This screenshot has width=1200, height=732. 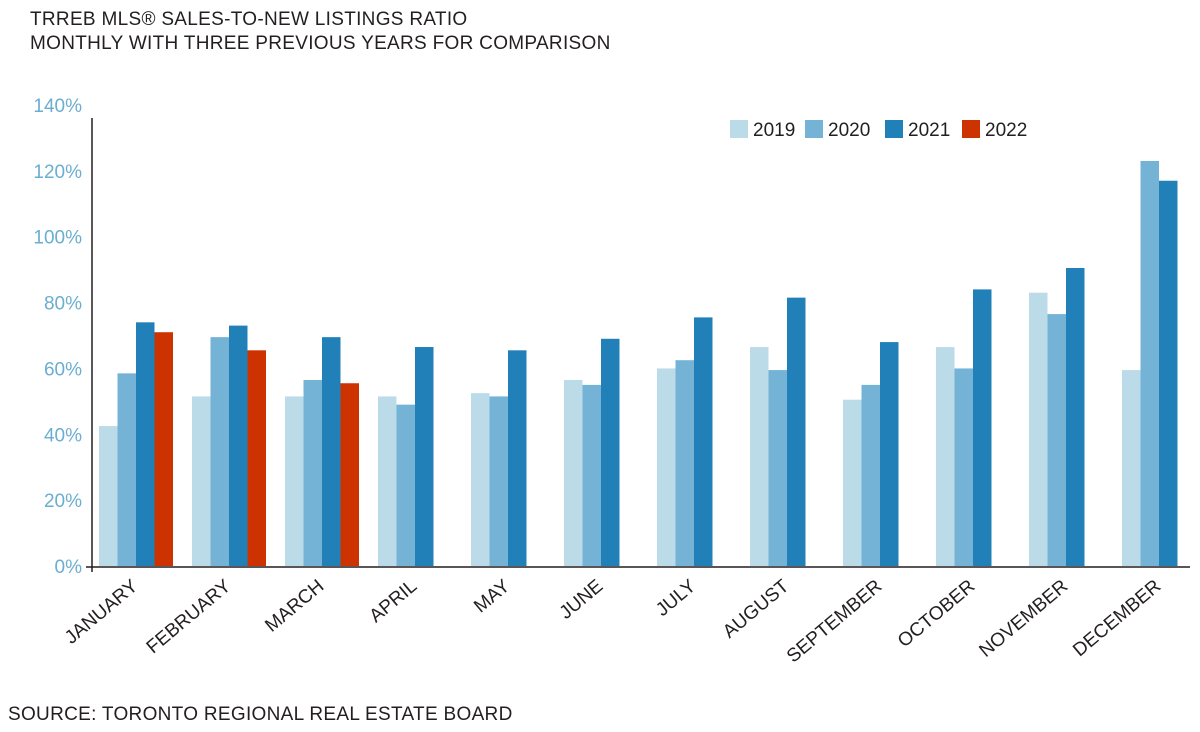 What do you see at coordinates (894, 129) in the screenshot?
I see `legend-swatch-2021` at bounding box center [894, 129].